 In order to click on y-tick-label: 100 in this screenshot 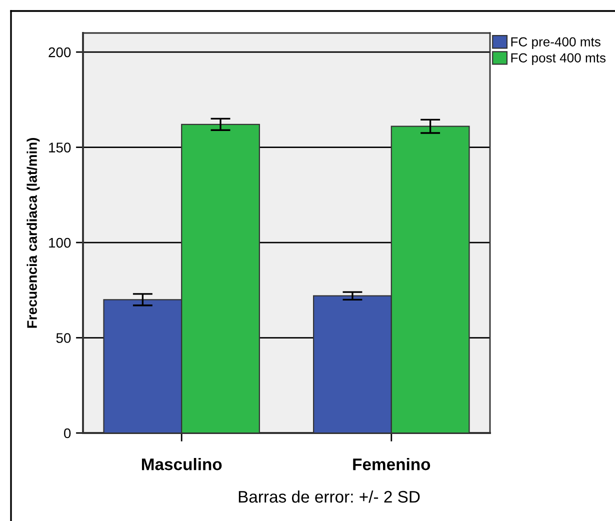, I will do `click(60, 243)`.